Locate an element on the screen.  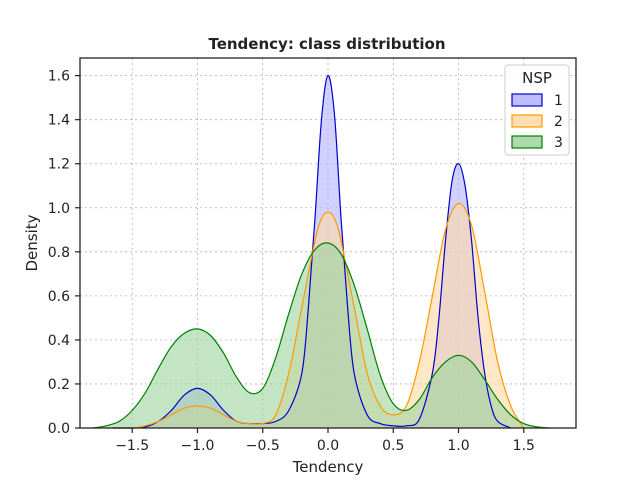
y-axis-label: Density is located at coordinates (32, 242).